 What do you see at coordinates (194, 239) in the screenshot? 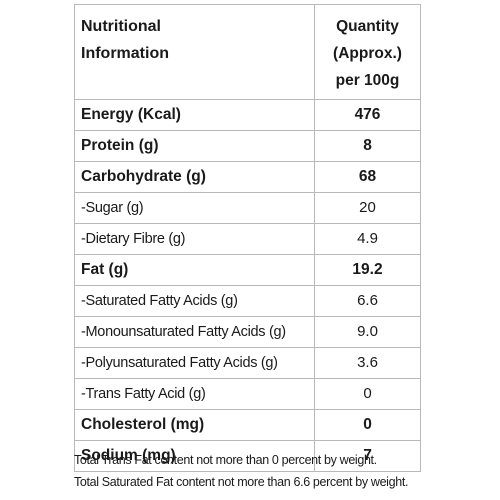
I see `nutrient-name: -Dietary Fibre (g)` at bounding box center [194, 239].